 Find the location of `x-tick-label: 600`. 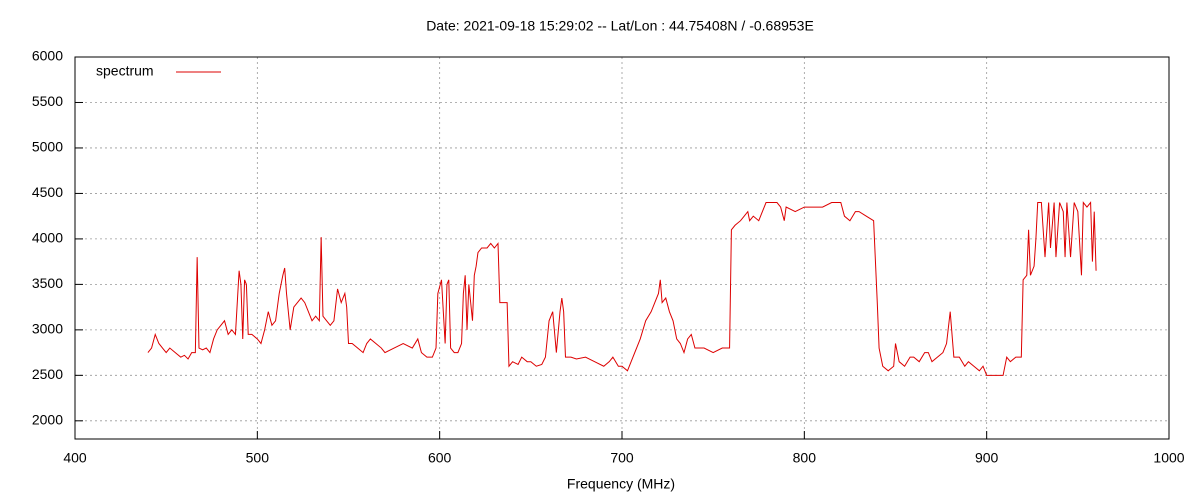

x-tick-label: 600 is located at coordinates (440, 458).